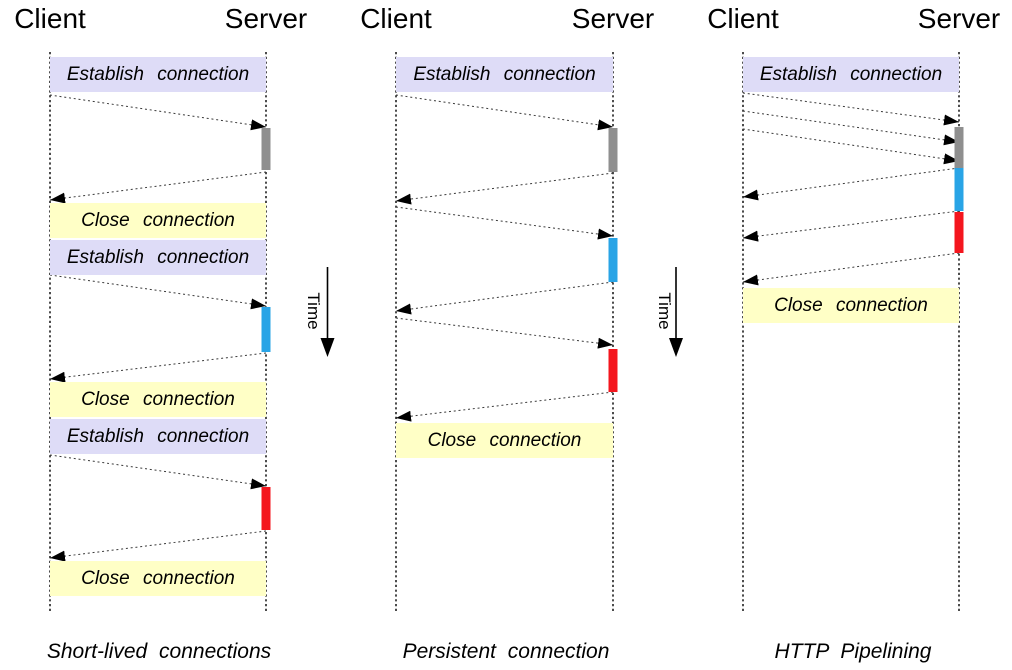  Describe the element at coordinates (313, 311) in the screenshot. I see `time-label-1: Time` at that location.